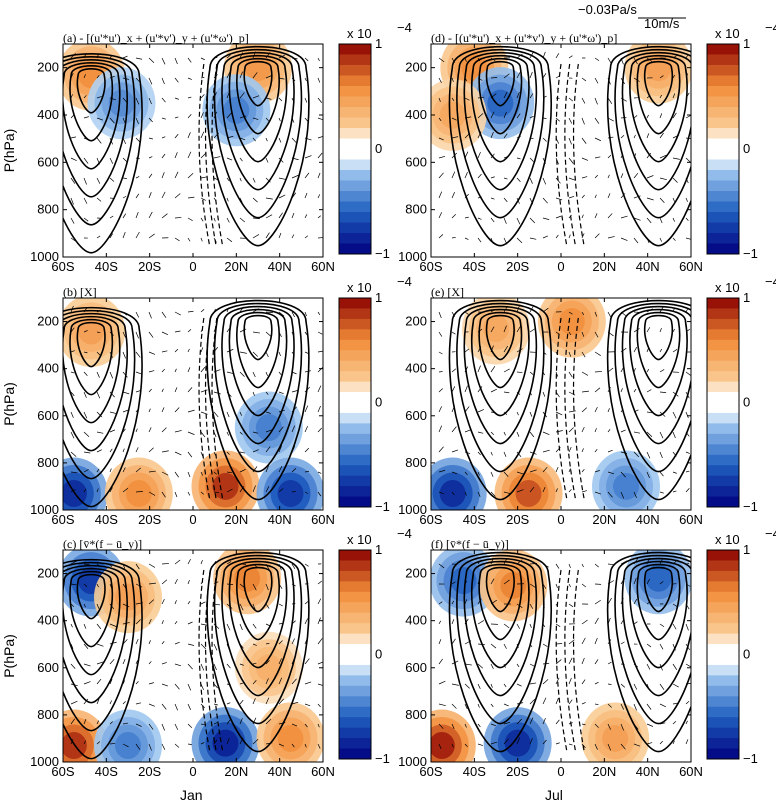  What do you see at coordinates (750, 506) in the screenshot?
I see `colorbar-tick-label: −1` at bounding box center [750, 506].